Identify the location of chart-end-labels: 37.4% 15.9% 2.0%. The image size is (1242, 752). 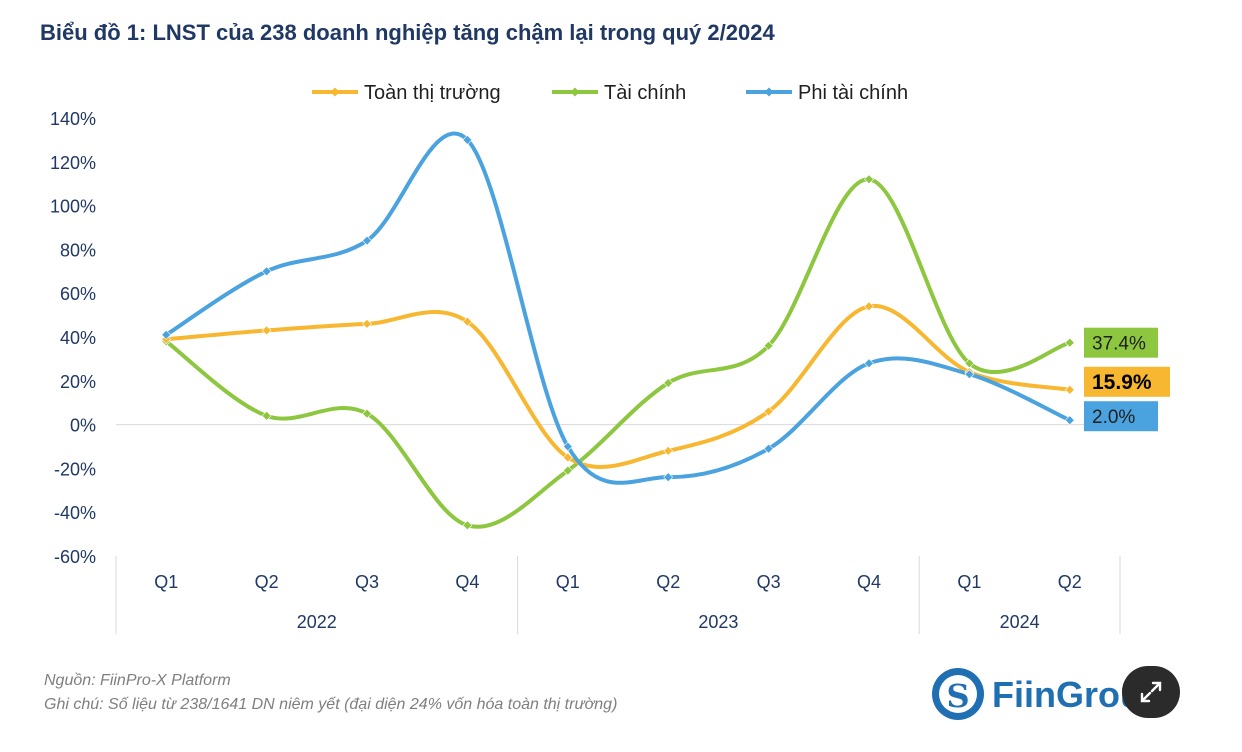
(1127, 379).